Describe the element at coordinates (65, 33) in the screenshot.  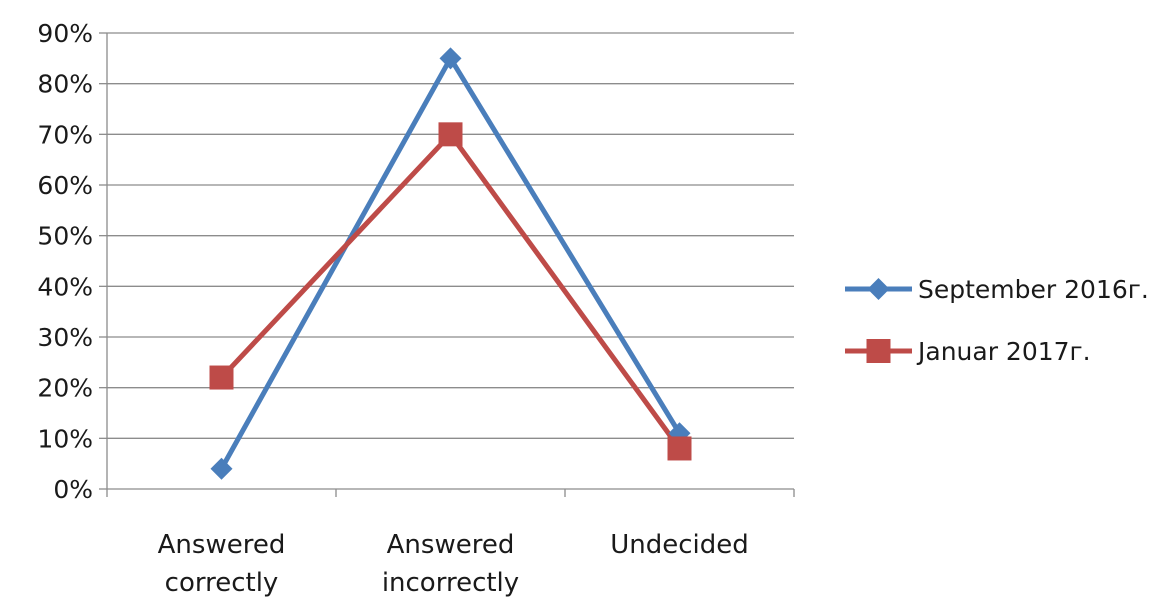
I see `y-tick-label: 90%` at that location.